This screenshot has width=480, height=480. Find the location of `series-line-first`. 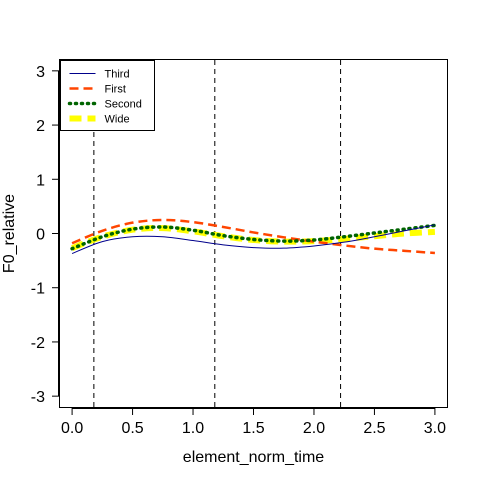

series-line-first is located at coordinates (253, 236).